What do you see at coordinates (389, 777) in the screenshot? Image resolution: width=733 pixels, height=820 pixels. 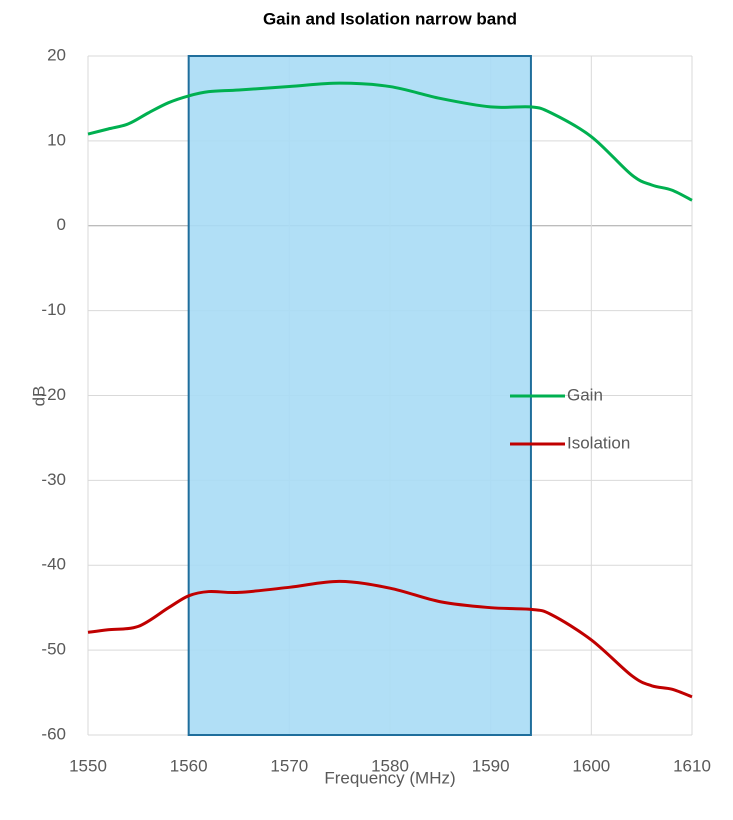 I see `x-axis-label: Frequency (MHz)` at bounding box center [389, 777].